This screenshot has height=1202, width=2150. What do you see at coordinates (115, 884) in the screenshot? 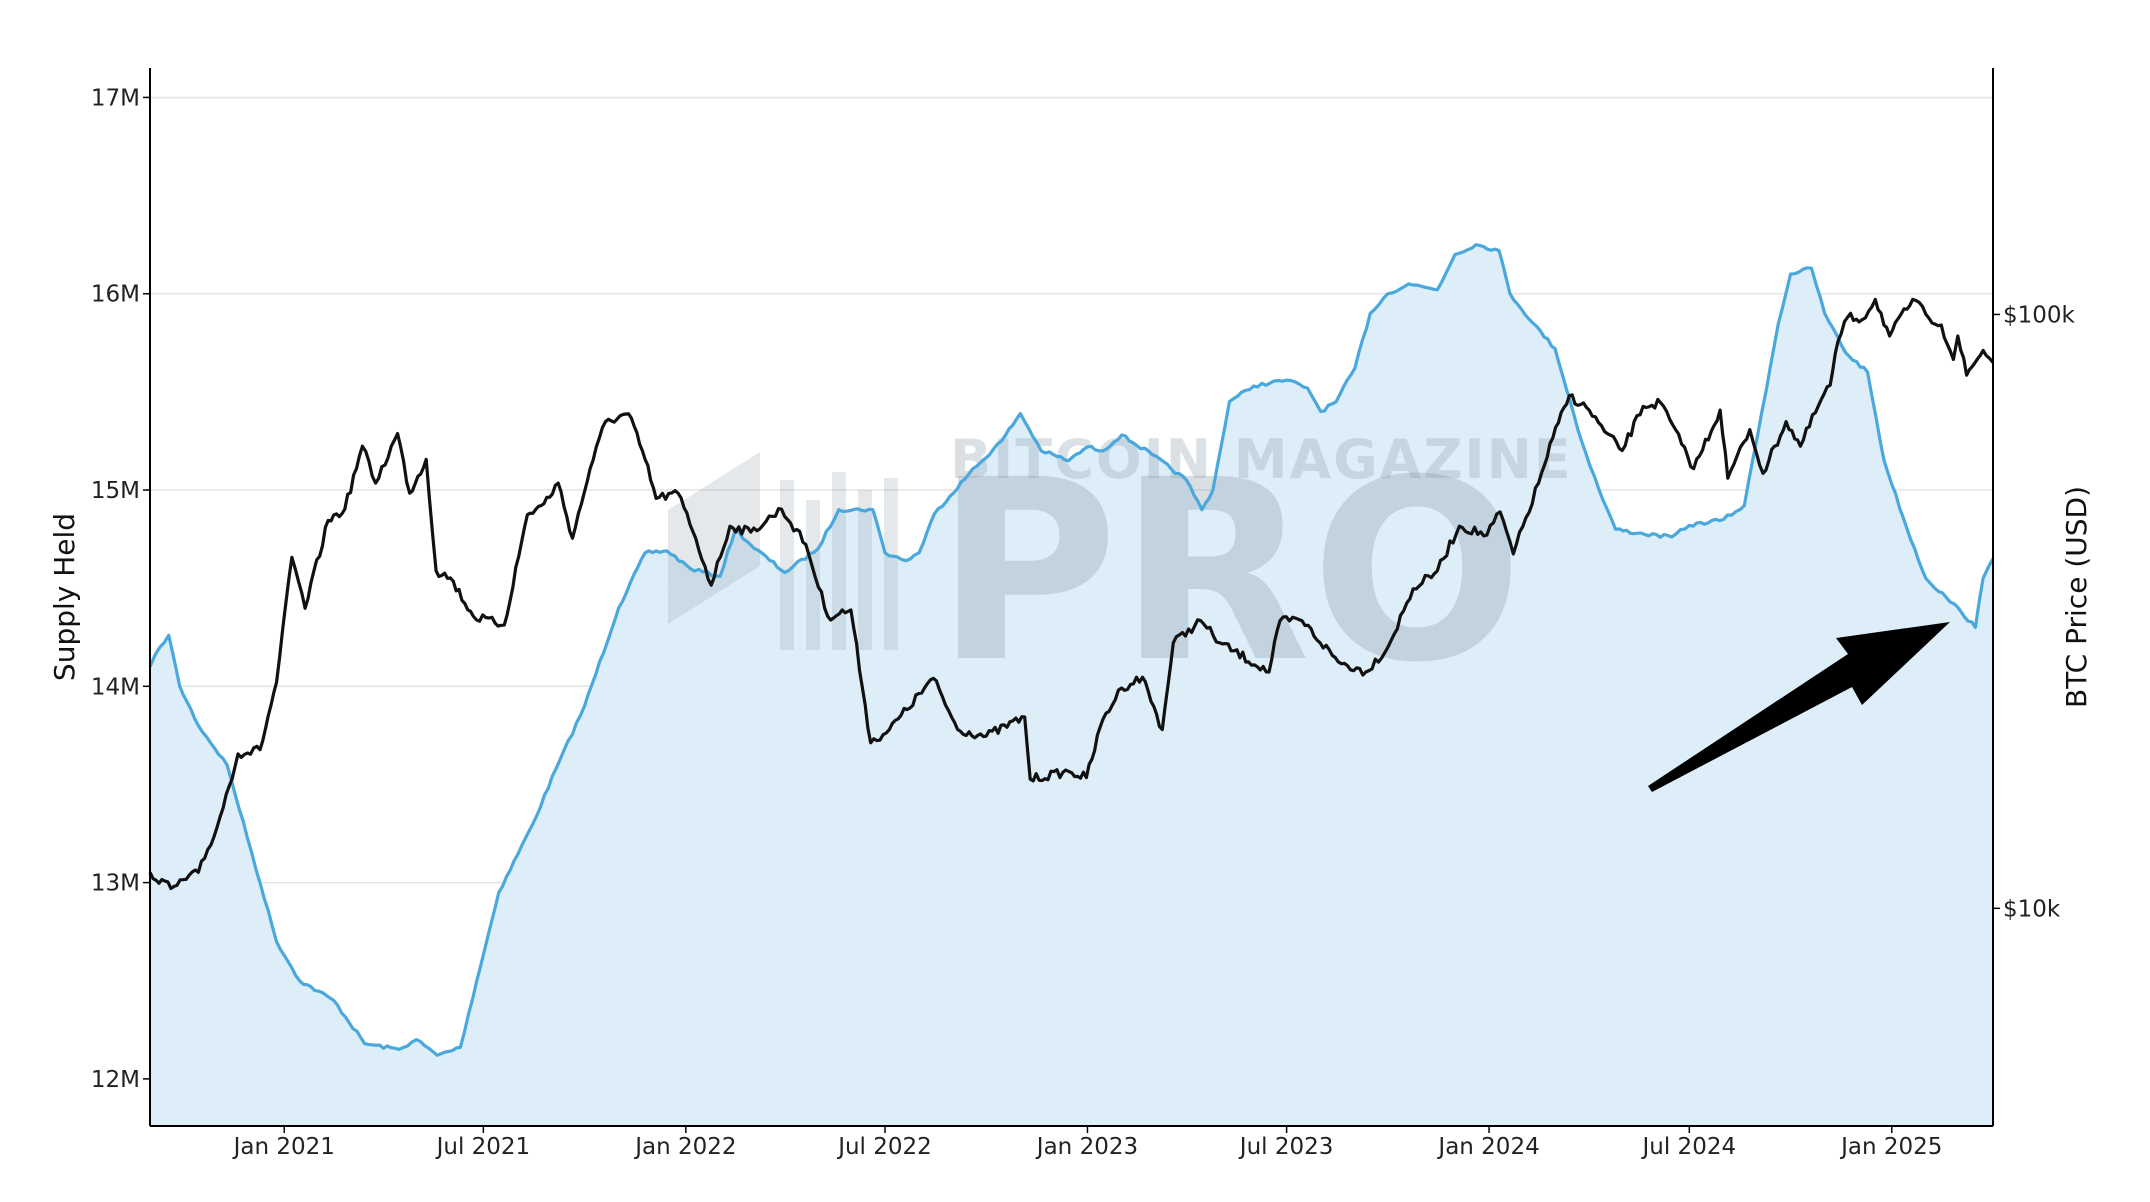
I see `y-left-tick-label: 13M` at bounding box center [115, 884].